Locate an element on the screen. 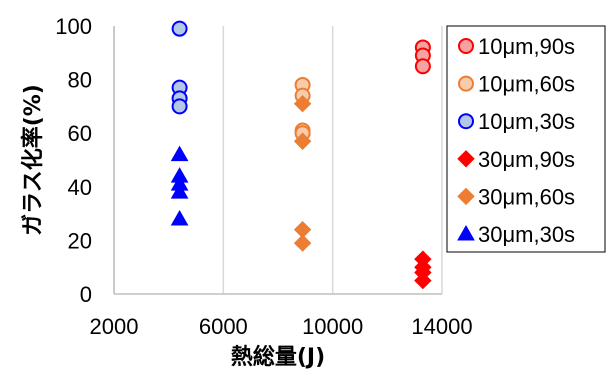  x-tick-label: 10000 is located at coordinates (332, 326).